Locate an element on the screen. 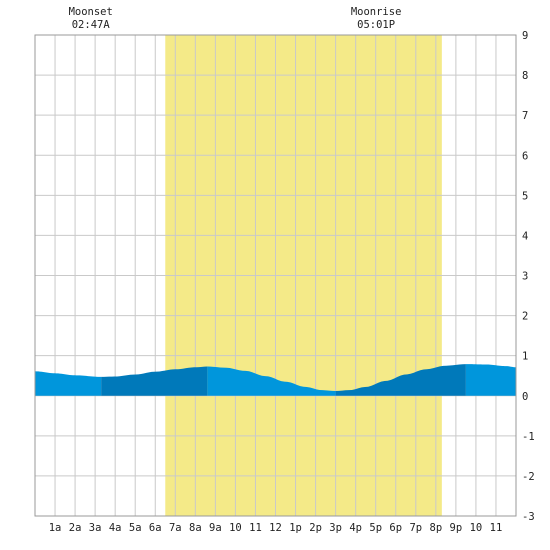  x-tick-label: 6p is located at coordinates (395, 528).